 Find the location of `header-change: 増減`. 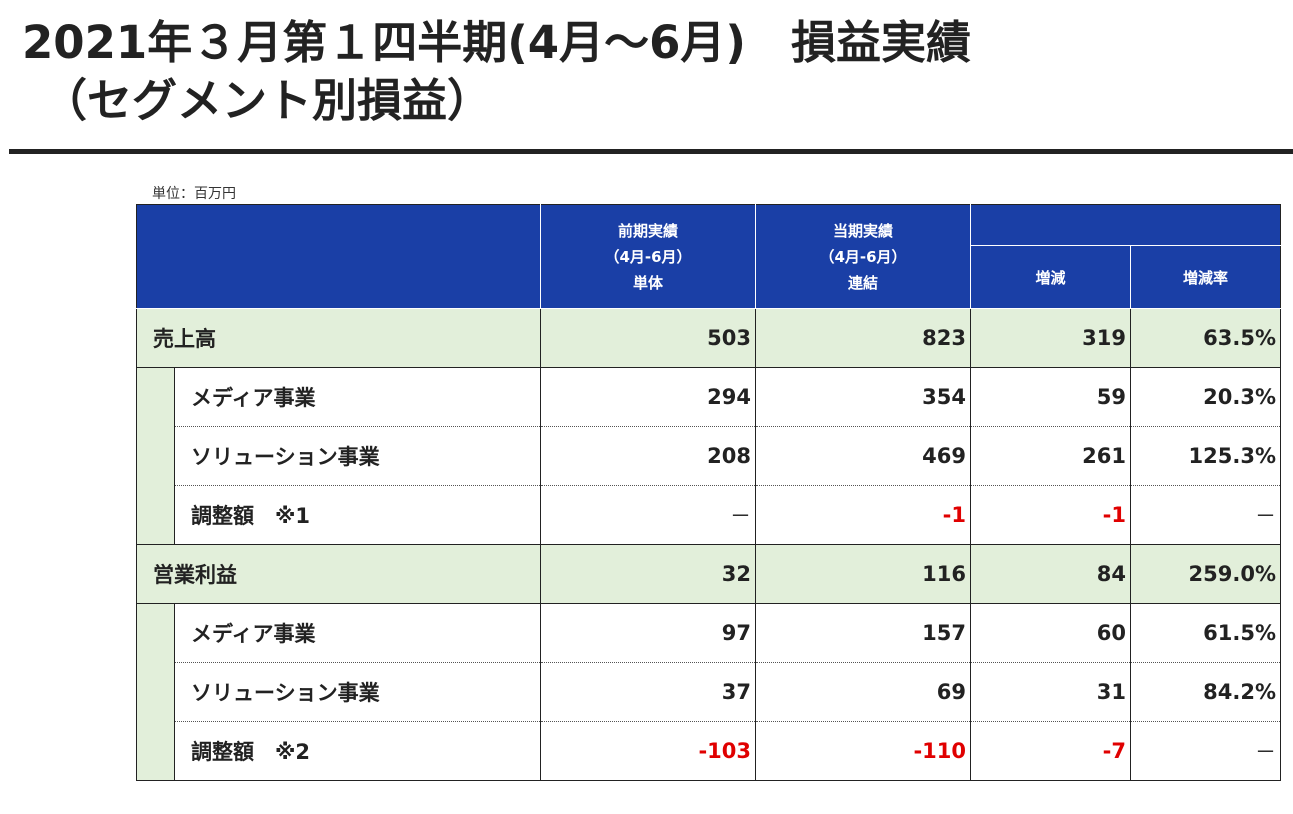

header-change: 増減 is located at coordinates (1050, 277).